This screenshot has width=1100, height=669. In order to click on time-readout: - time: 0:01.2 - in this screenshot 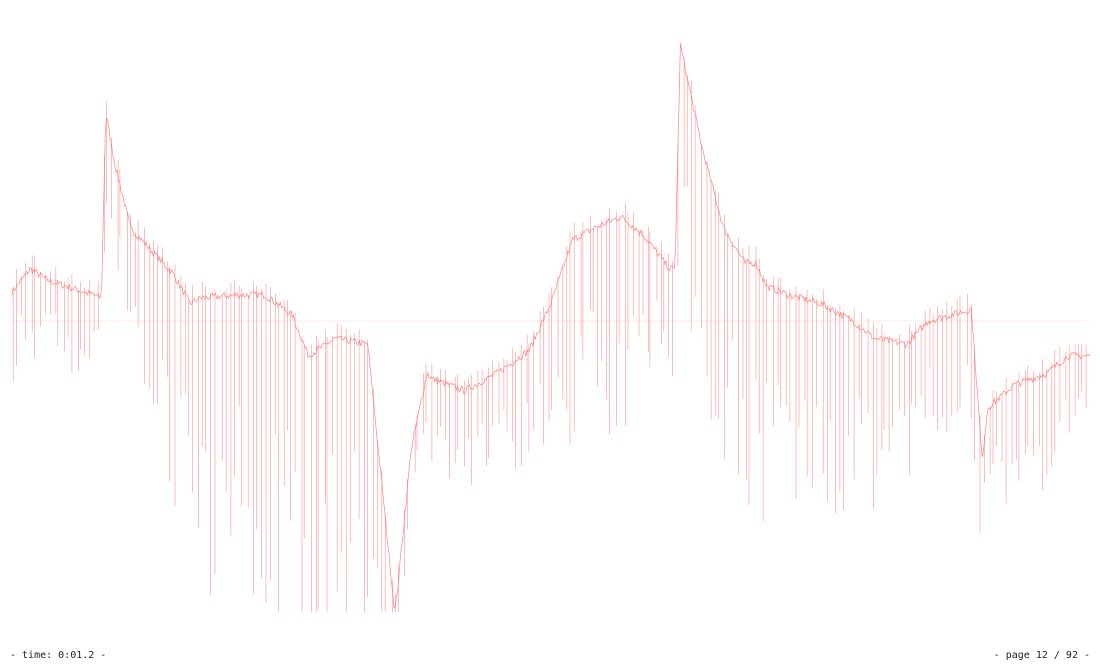, I will do `click(58, 655)`.